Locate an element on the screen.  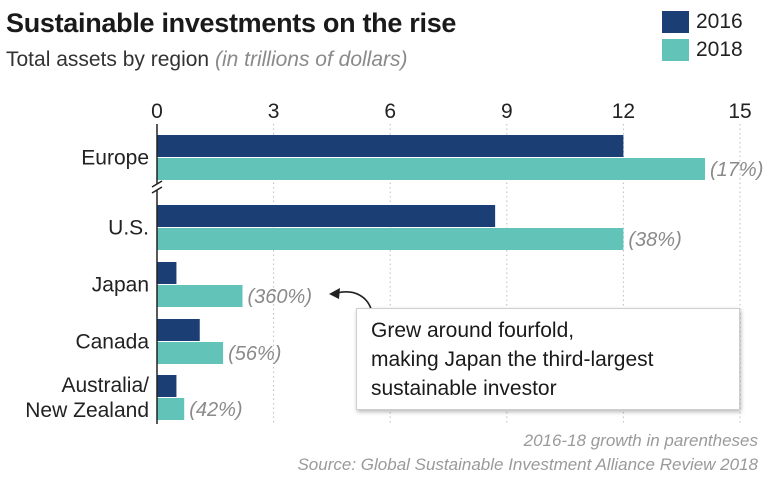
growth-label: (42%) is located at coordinates (215, 410).